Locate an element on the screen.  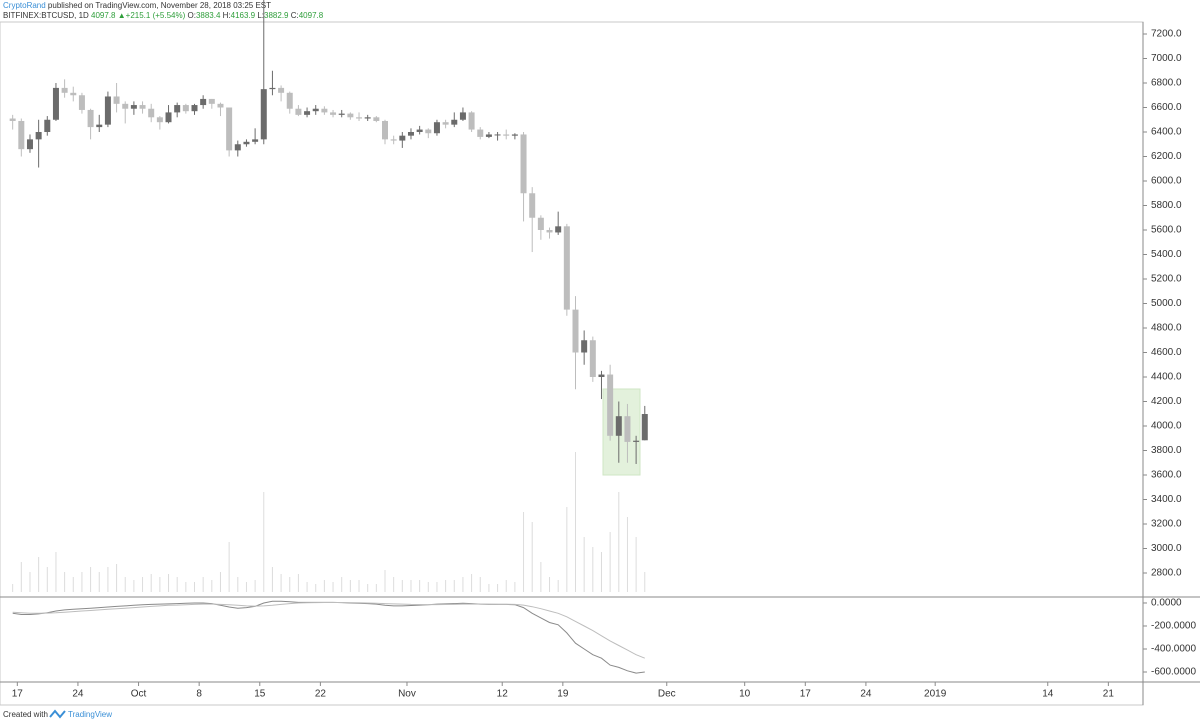
y-tick-label: -600.0000 is located at coordinates (1173, 672).